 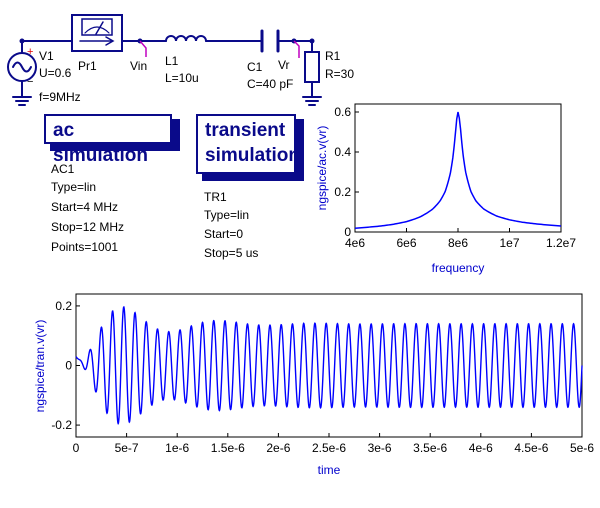 I want to click on x-tick-label: 2e-6, so click(x=278, y=448).